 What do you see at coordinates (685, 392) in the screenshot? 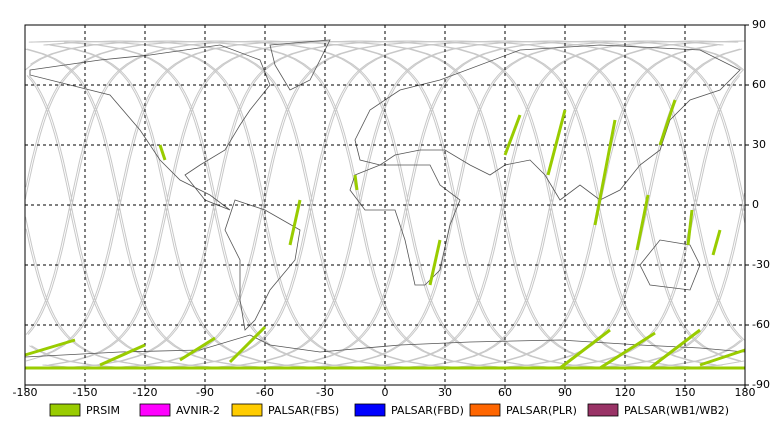
I see `x-tick-label: 150` at bounding box center [685, 392].